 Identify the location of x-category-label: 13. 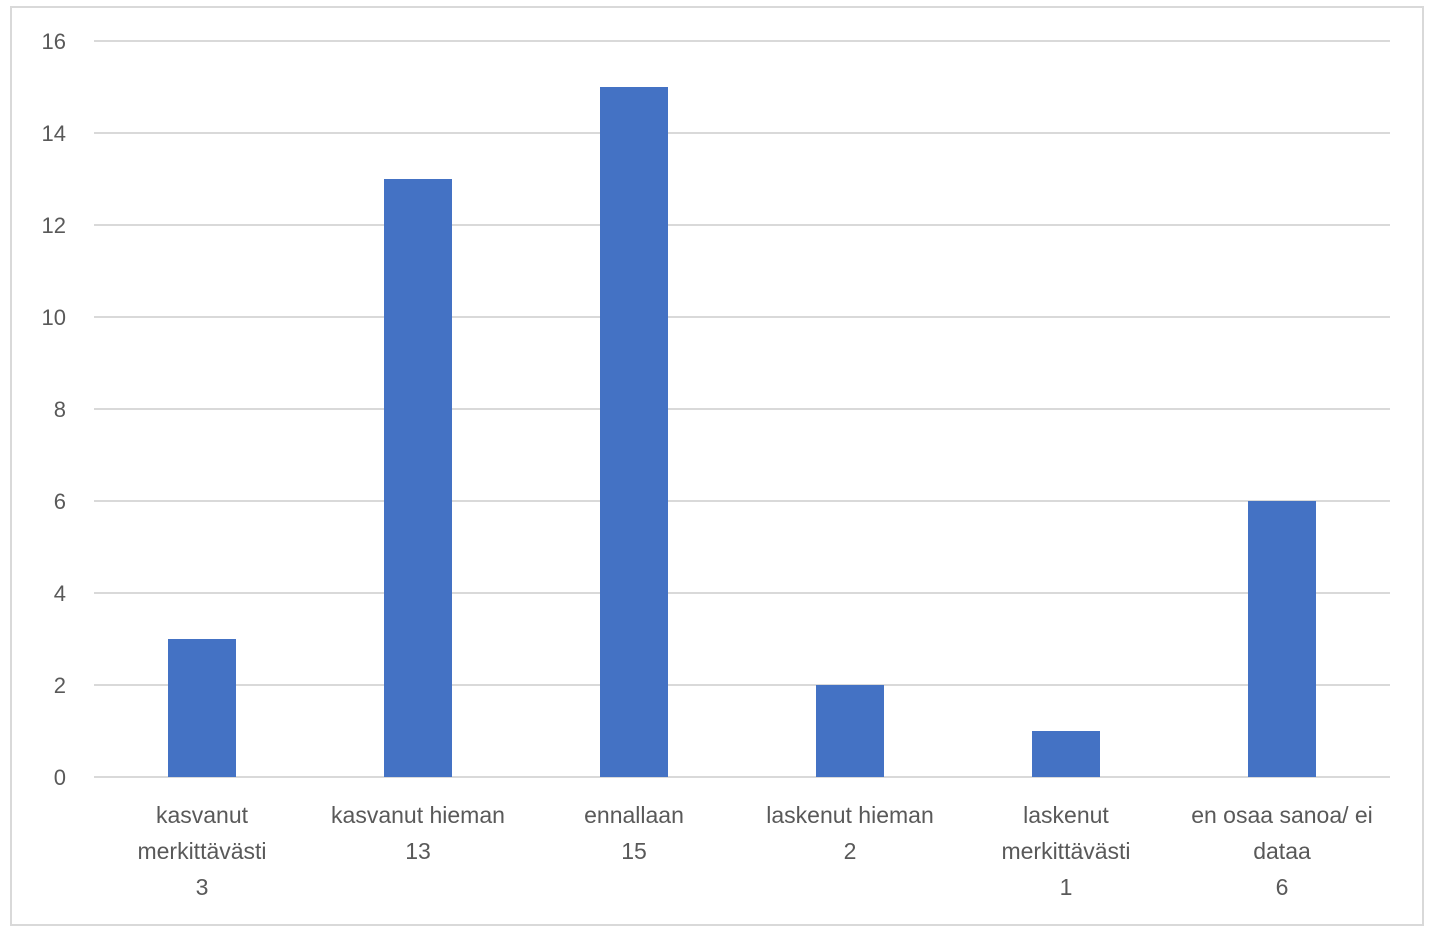
(418, 851).